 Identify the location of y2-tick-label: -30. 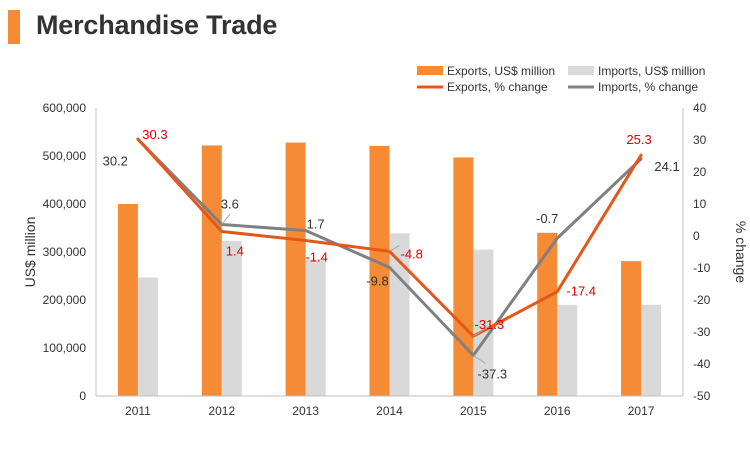
(702, 332).